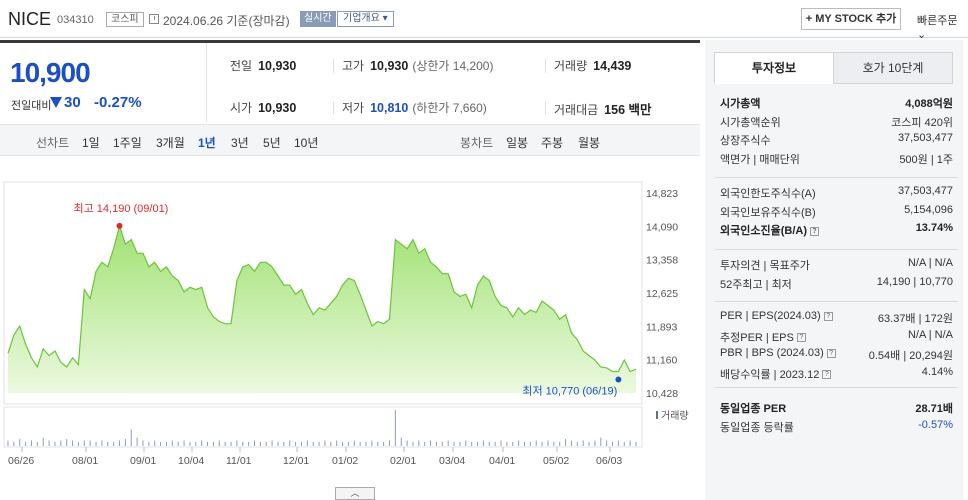 This screenshot has width=968, height=500. Describe the element at coordinates (91, 143) in the screenshot. I see `period-1d: 1일` at that location.